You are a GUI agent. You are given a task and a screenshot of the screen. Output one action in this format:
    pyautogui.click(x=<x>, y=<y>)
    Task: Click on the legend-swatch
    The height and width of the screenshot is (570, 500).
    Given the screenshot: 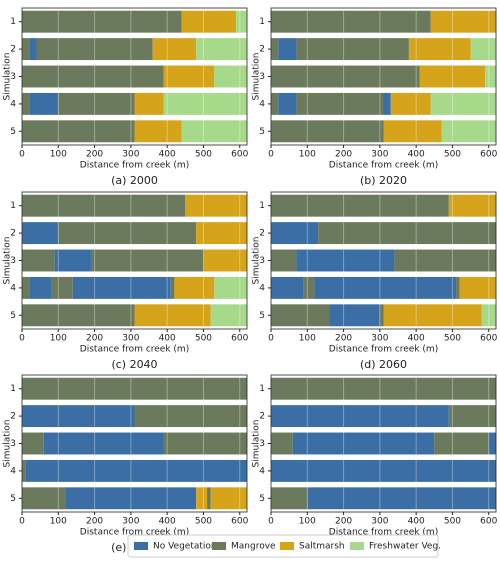 What is the action you would take?
    pyautogui.click(x=287, y=546)
    